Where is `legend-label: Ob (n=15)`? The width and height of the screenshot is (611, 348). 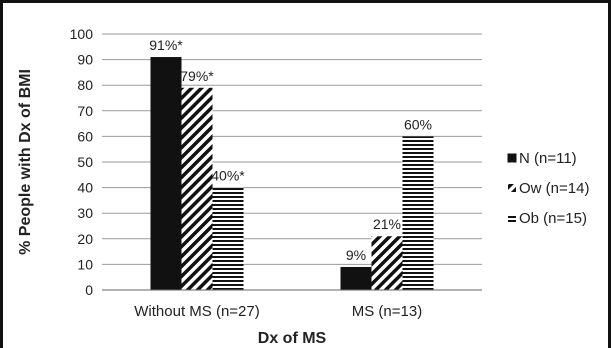
legend-label: Ob (n=15) is located at coordinates (553, 218).